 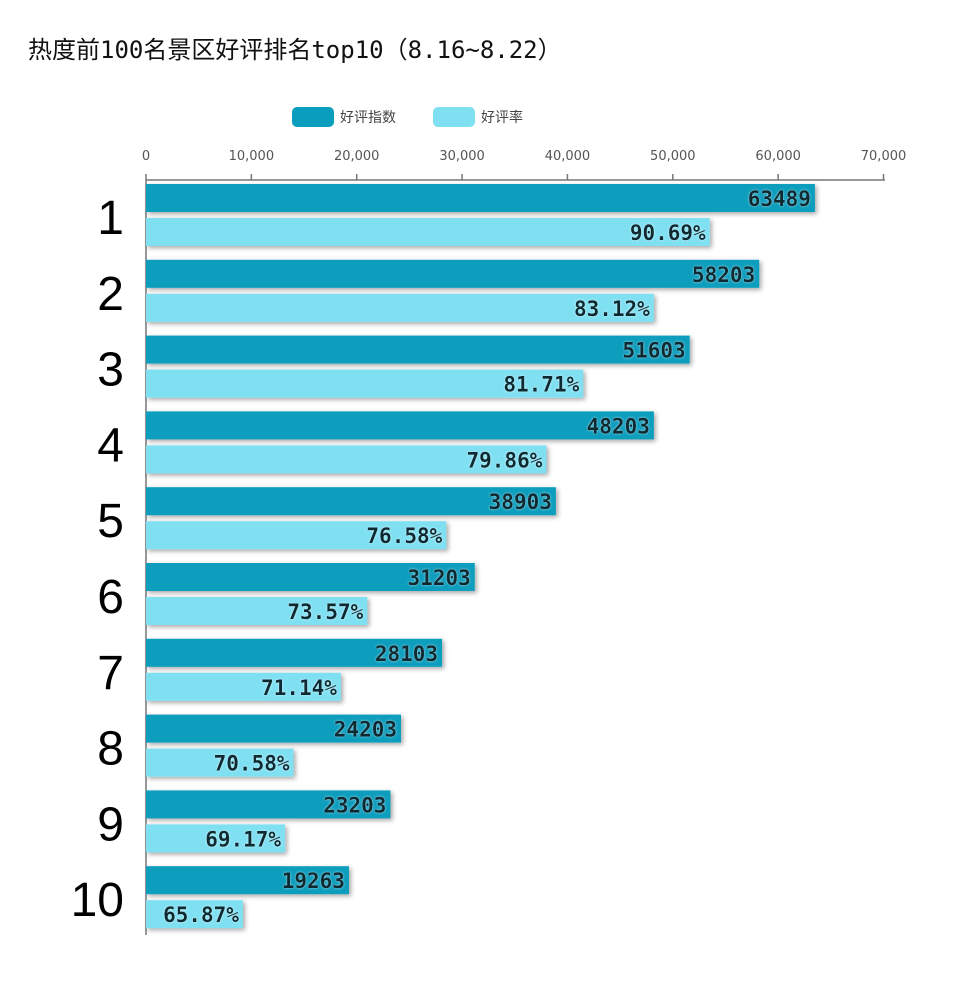 I want to click on rank-label: 3, so click(x=110, y=370).